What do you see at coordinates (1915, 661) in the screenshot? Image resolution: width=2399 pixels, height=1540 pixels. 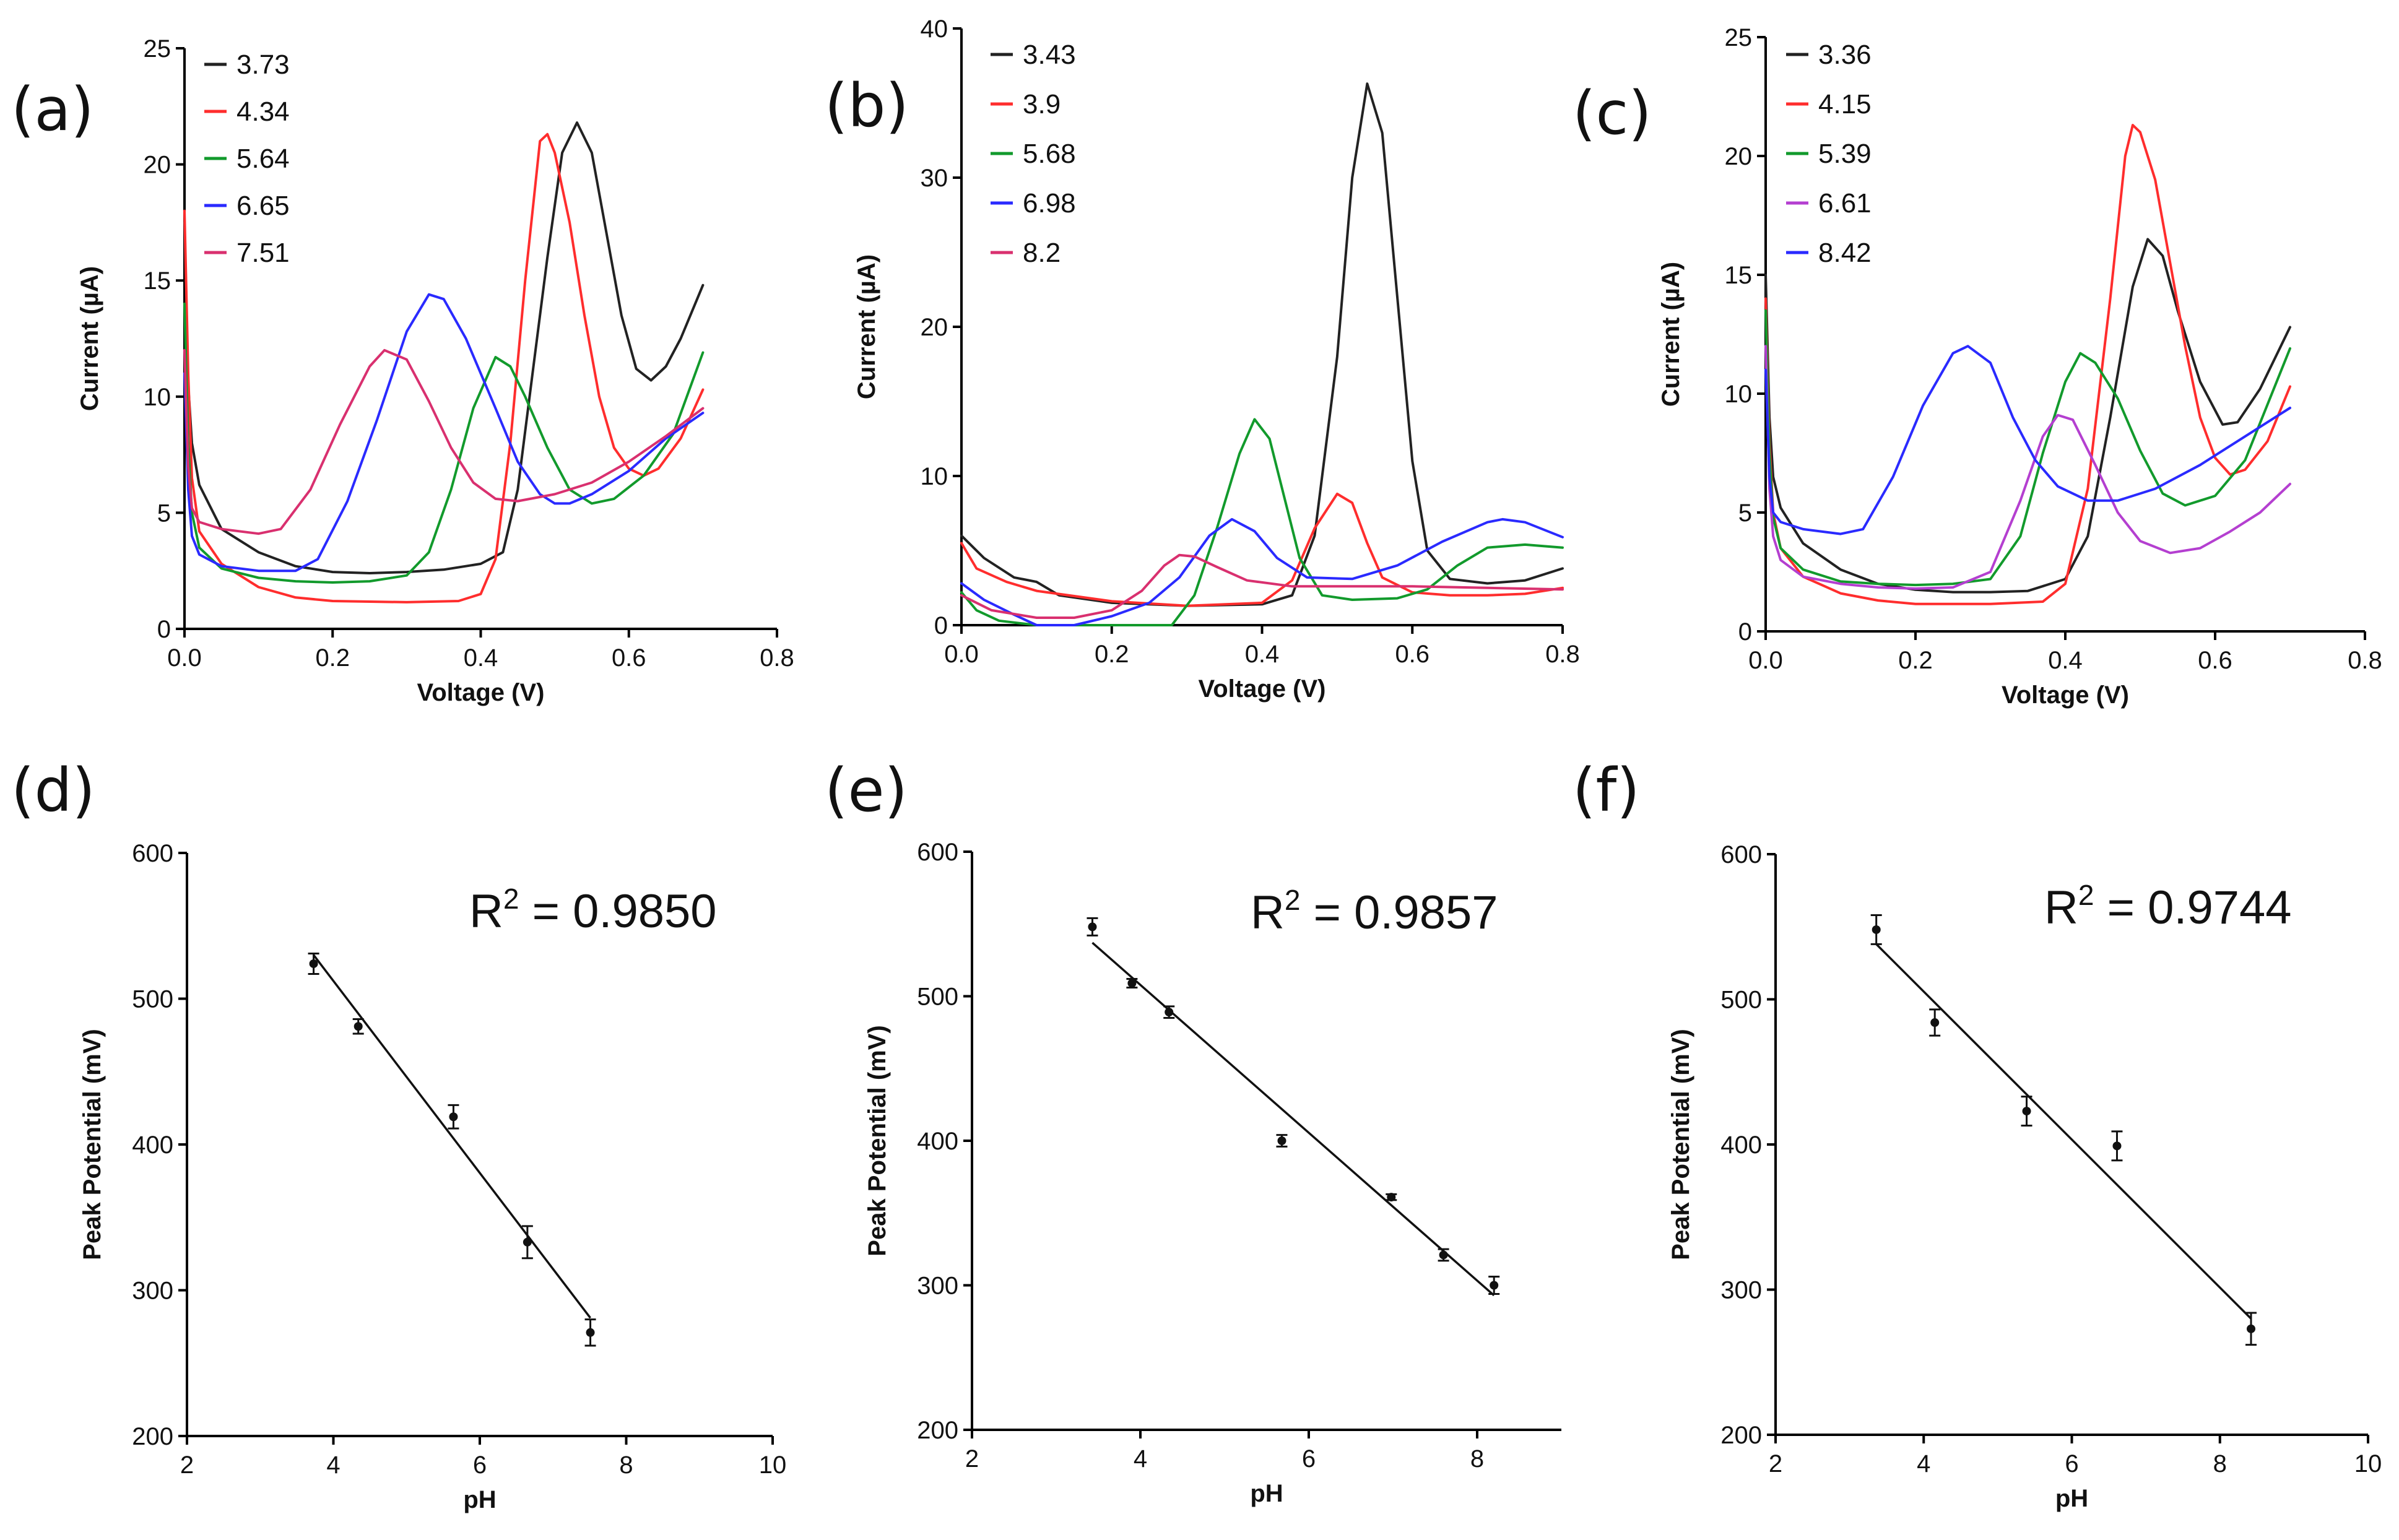 I see `x-tick-label: 0.2` at bounding box center [1915, 661].